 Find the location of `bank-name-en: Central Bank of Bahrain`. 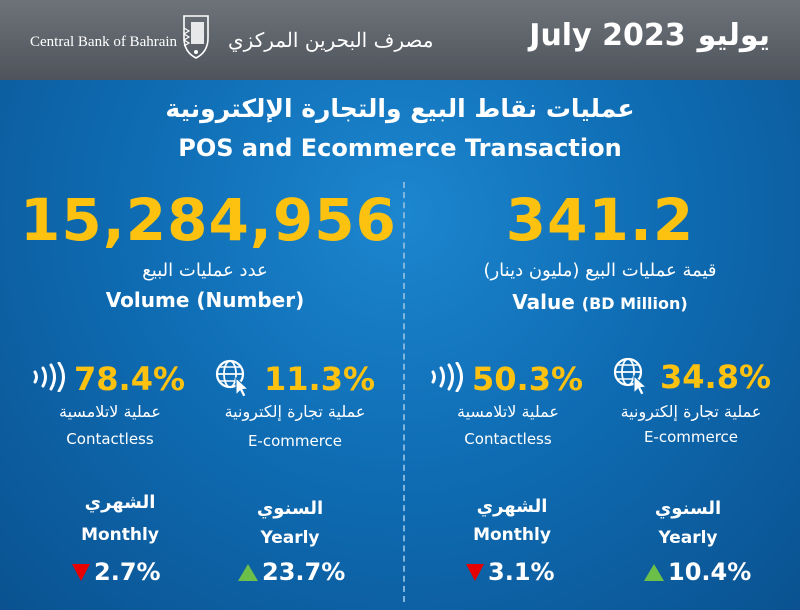

bank-name-en: Central Bank of Bahrain is located at coordinates (104, 42).